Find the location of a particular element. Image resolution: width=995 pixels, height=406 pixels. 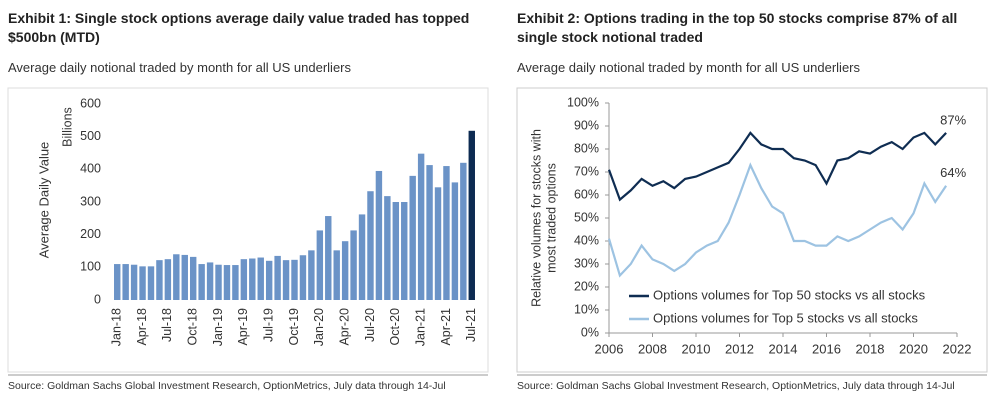

x-tick-label: Jan-18 is located at coordinates (117, 327).